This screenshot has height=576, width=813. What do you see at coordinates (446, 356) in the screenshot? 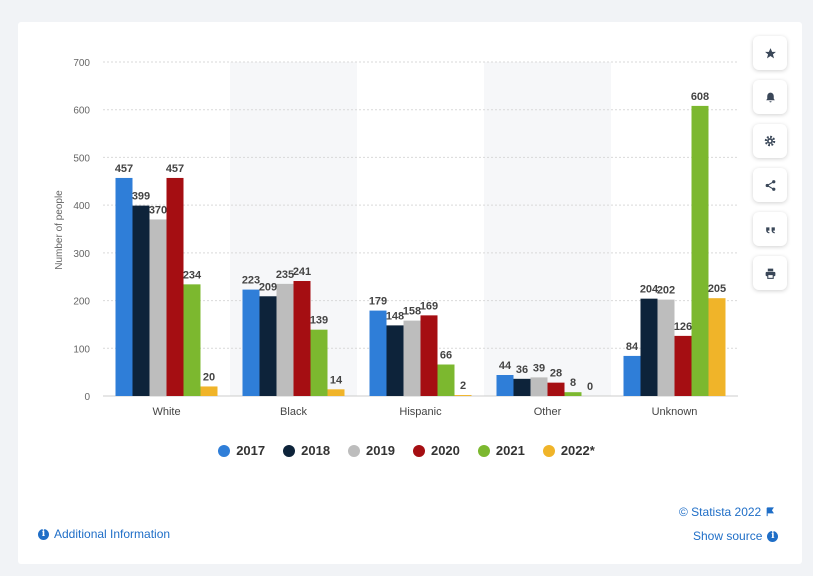
I see `data-label: 66` at bounding box center [446, 356].